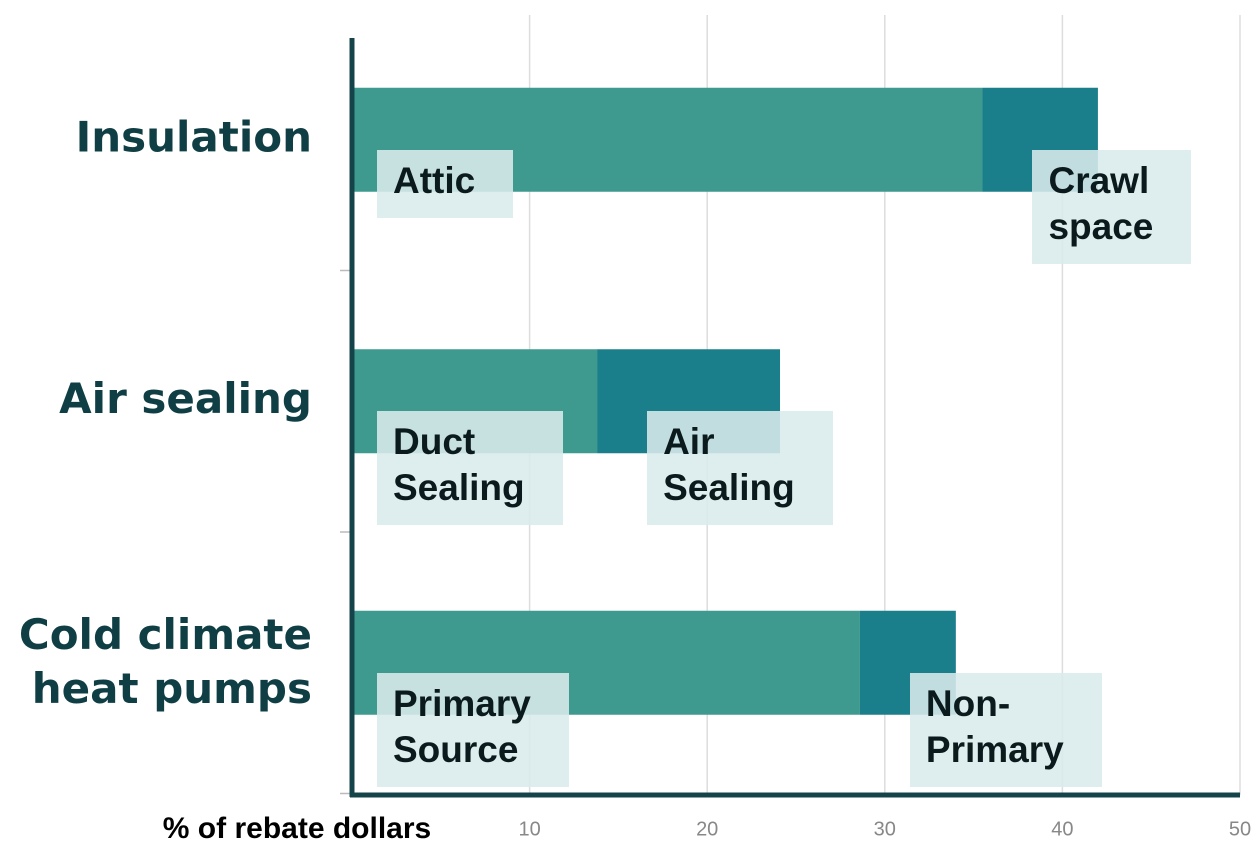  What do you see at coordinates (529, 829) in the screenshot?
I see `x-tick-label: 10` at bounding box center [529, 829].